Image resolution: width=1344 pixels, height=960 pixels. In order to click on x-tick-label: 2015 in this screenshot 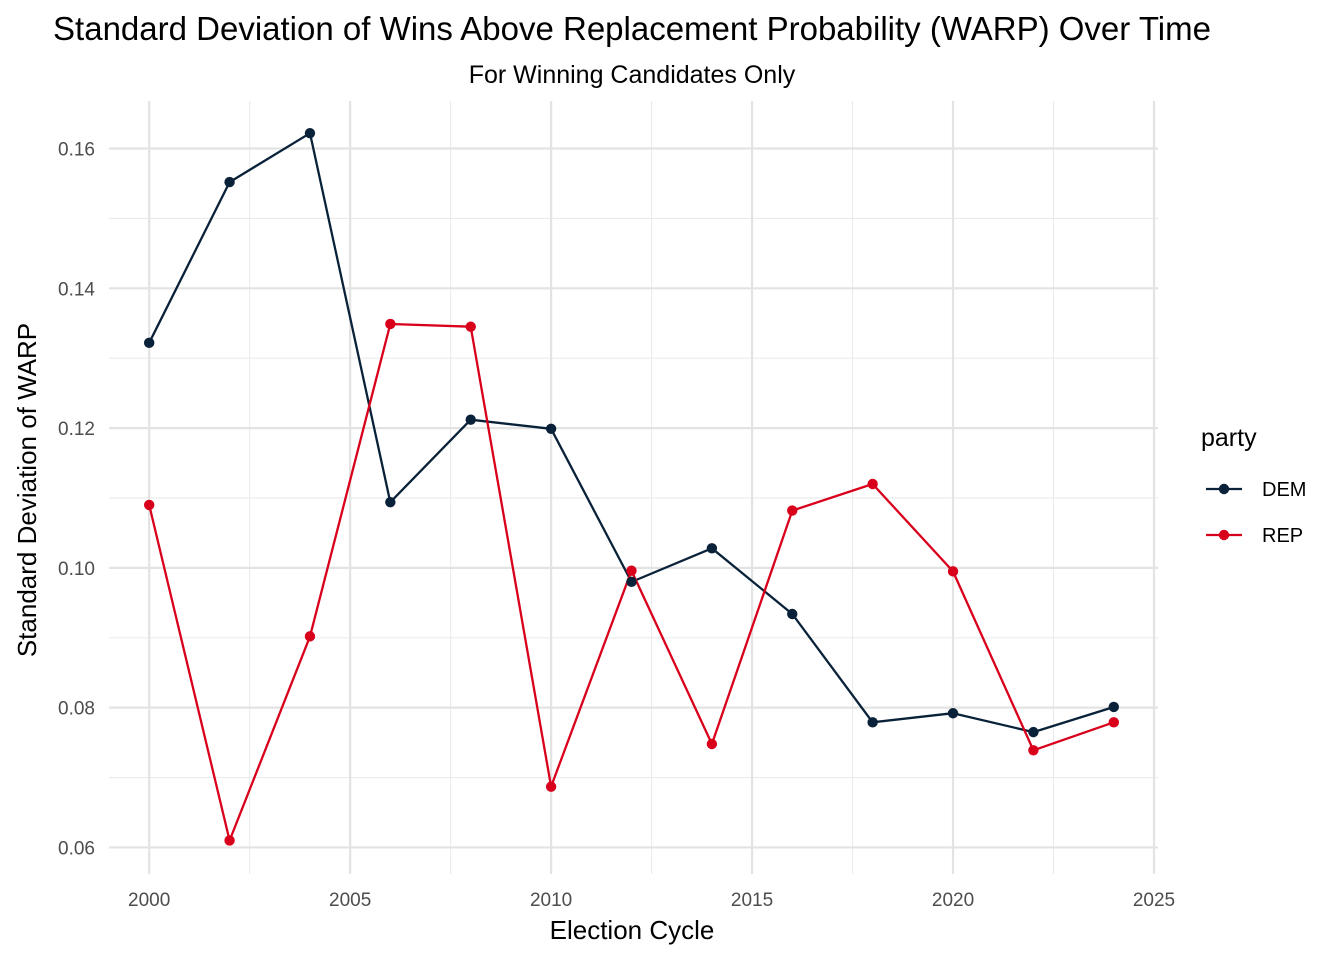, I will do `click(752, 900)`.